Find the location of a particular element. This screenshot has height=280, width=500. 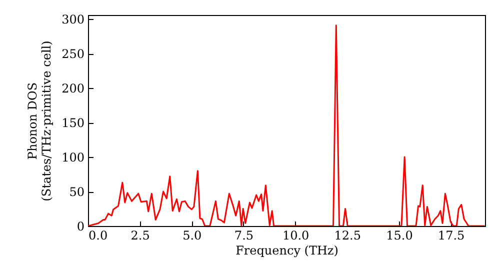

y-tick-label: 200 is located at coordinates (73, 89).